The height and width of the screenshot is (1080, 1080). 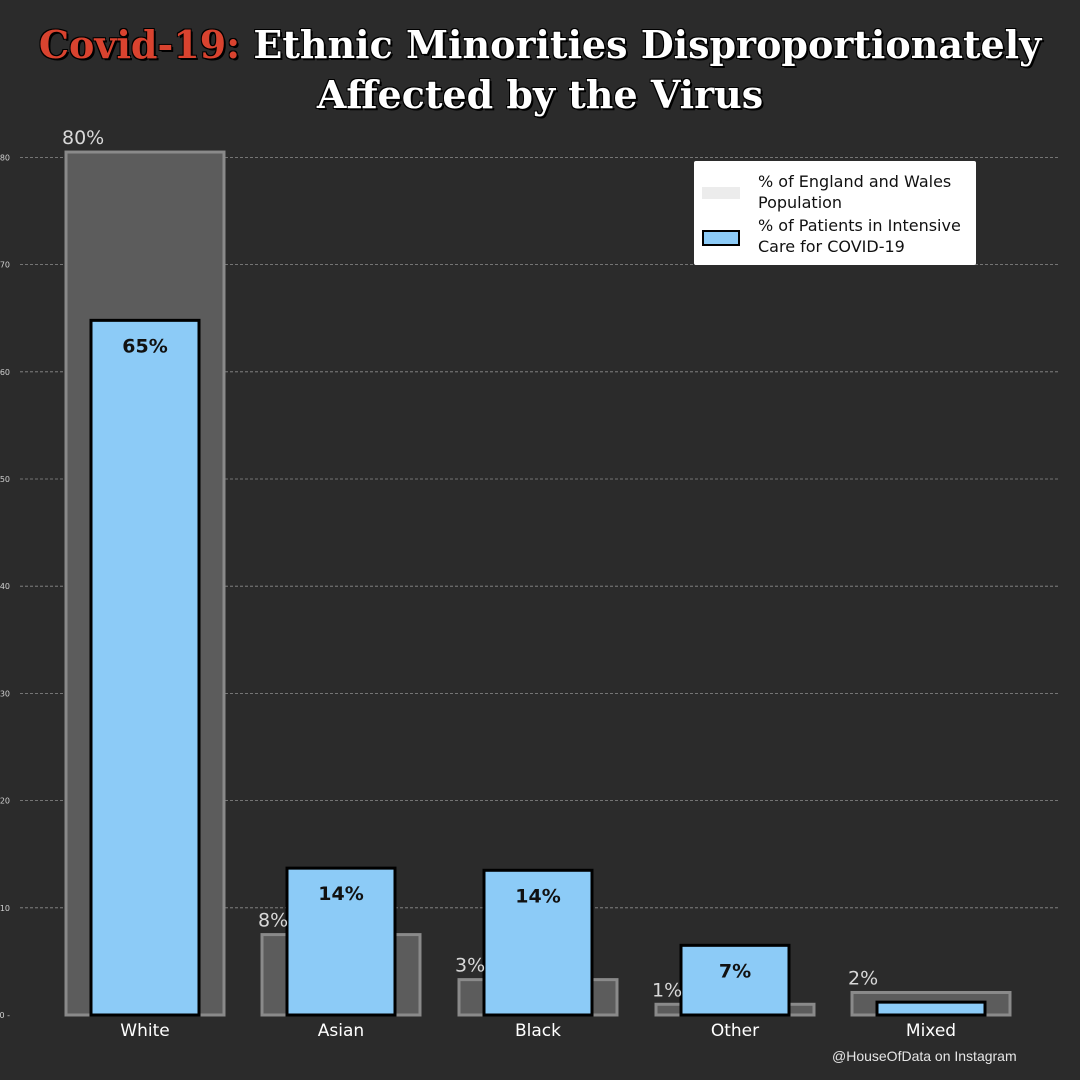 What do you see at coordinates (5, 372) in the screenshot?
I see `y-tick-label: 60` at bounding box center [5, 372].